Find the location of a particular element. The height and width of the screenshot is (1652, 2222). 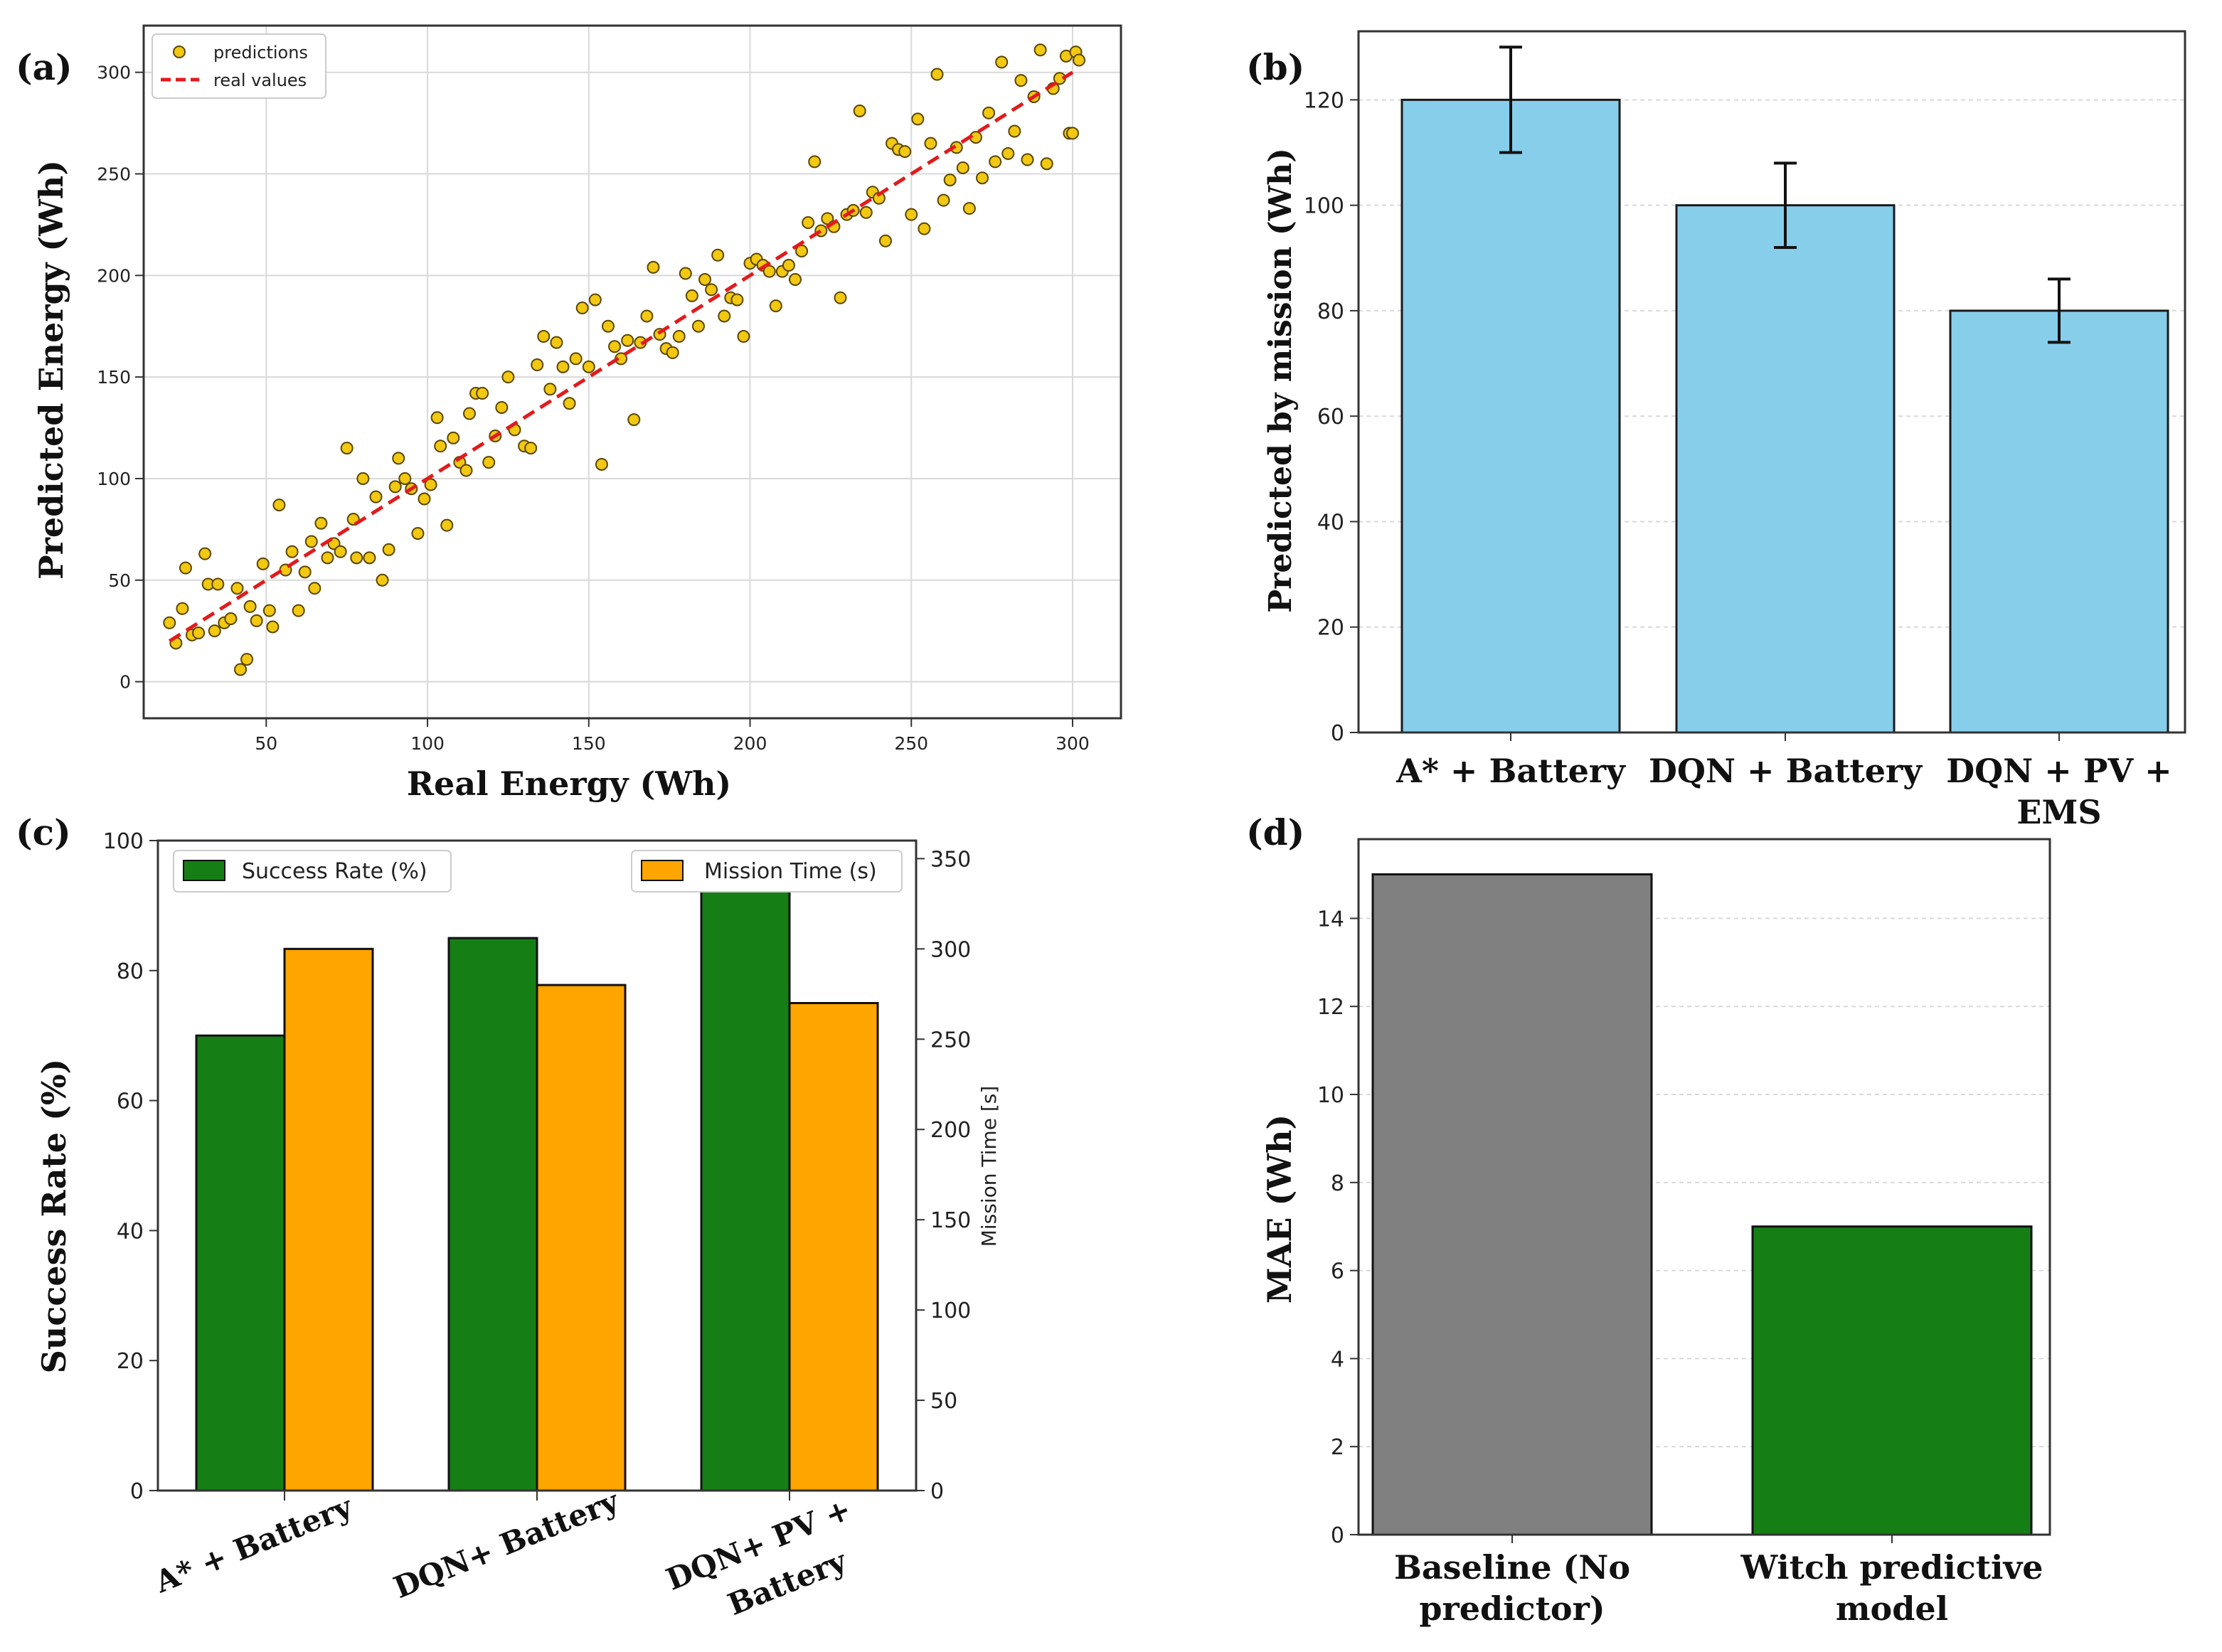

x-tick-label: 150 is located at coordinates (589, 743).